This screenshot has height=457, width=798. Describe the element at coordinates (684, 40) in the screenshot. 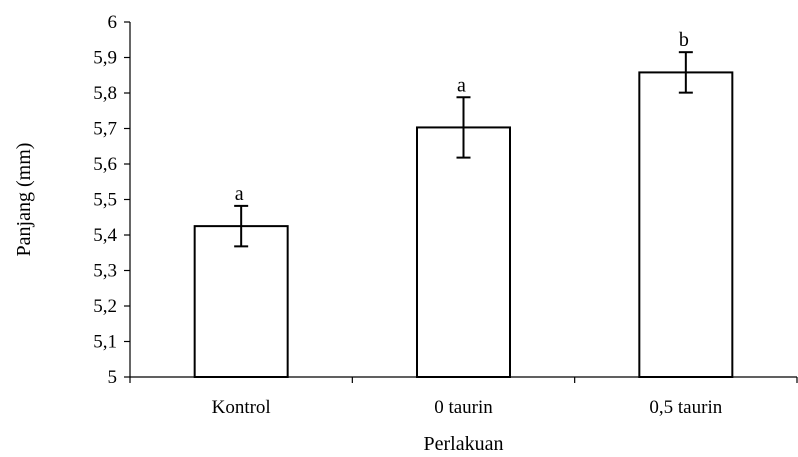

I see `significance-label: b` at that location.